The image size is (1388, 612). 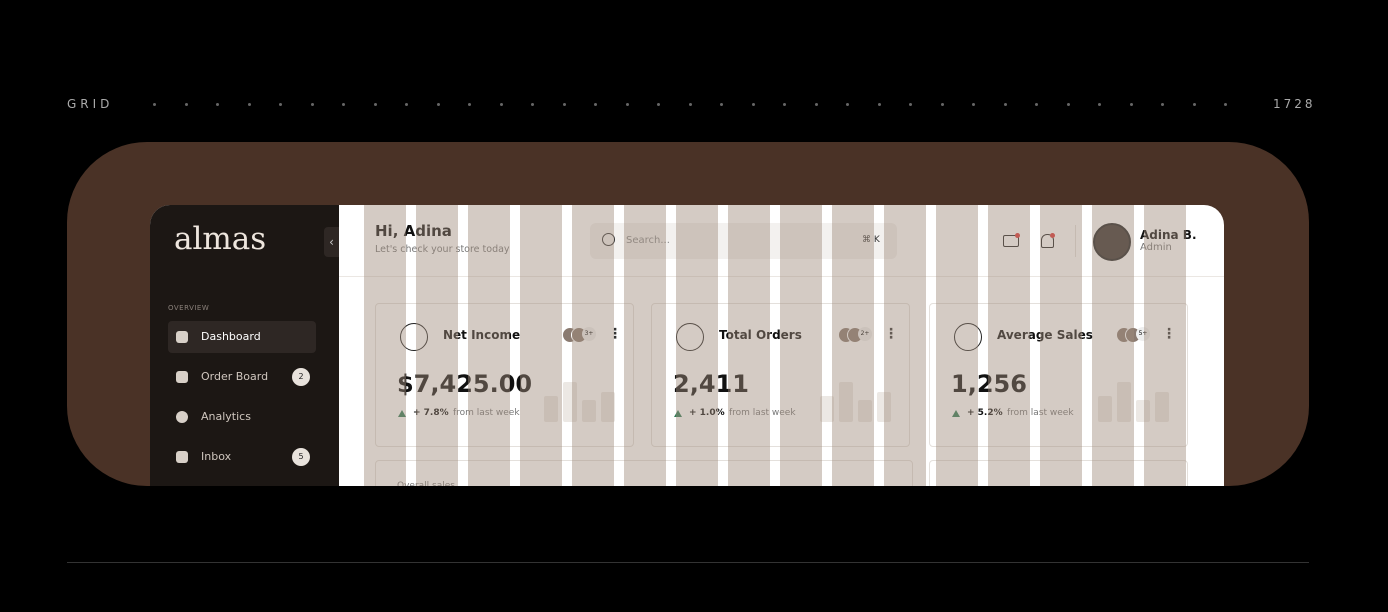 What do you see at coordinates (989, 384) in the screenshot?
I see `card-value: 1,256` at bounding box center [989, 384].